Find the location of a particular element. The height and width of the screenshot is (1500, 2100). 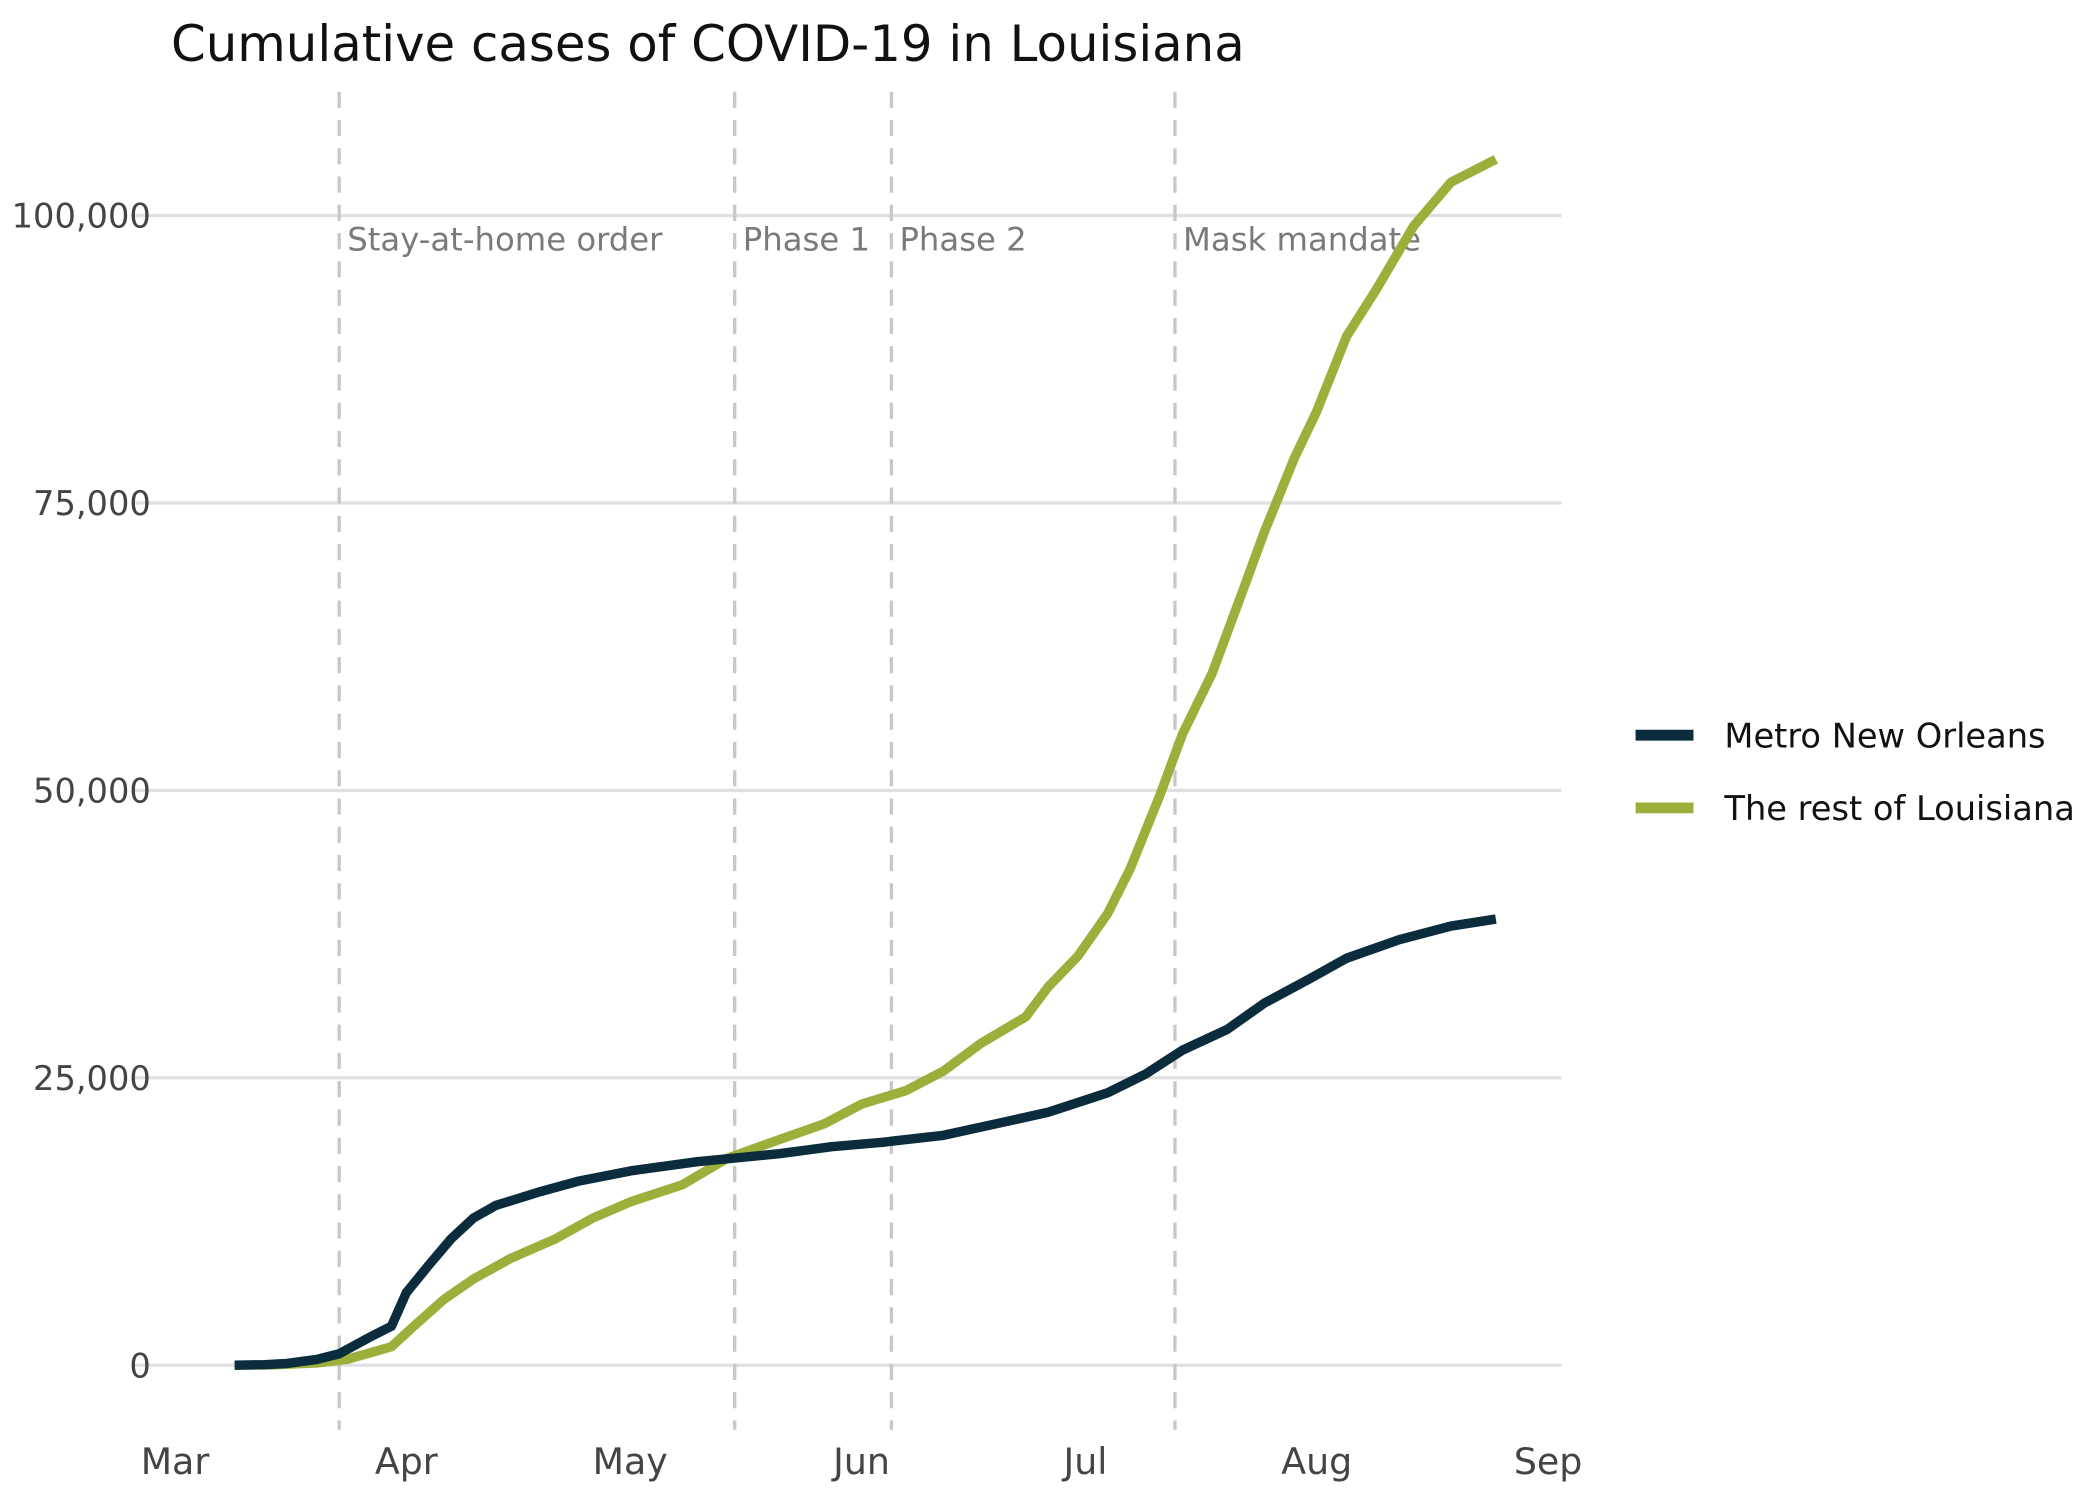

y-tick-label: 75,000 is located at coordinates (92, 503).